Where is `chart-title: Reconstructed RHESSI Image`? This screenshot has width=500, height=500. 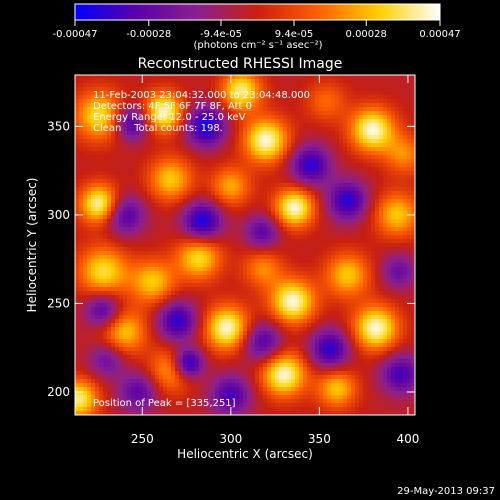
chart-title: Reconstructed RHESSI Image is located at coordinates (240, 64).